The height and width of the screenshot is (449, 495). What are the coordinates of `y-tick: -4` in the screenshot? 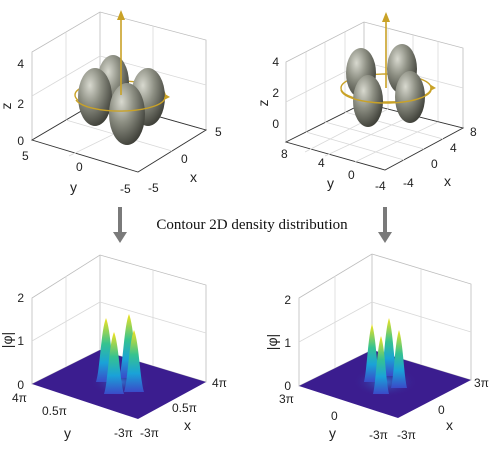 It's located at (380, 186).